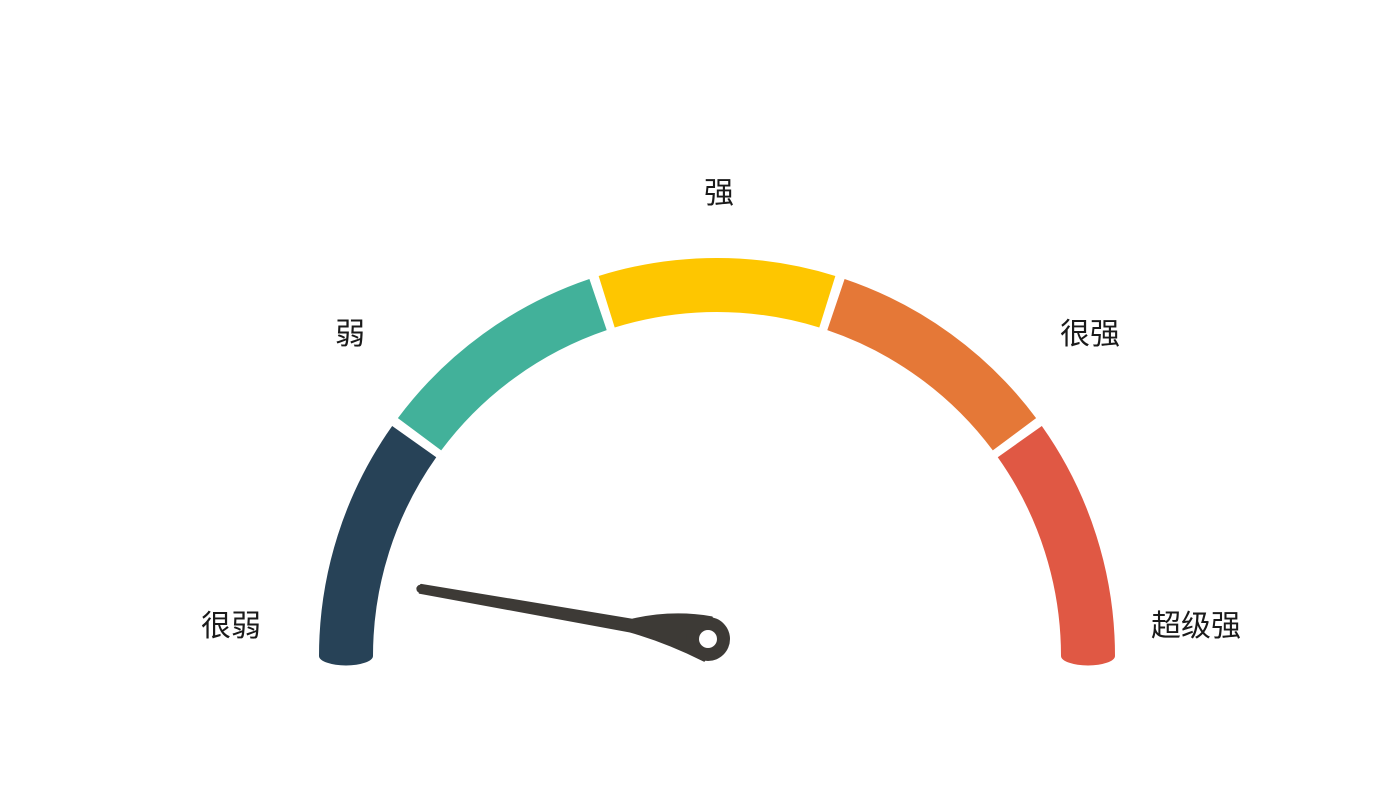  I want to click on label-weak: 弱, so click(350, 334).